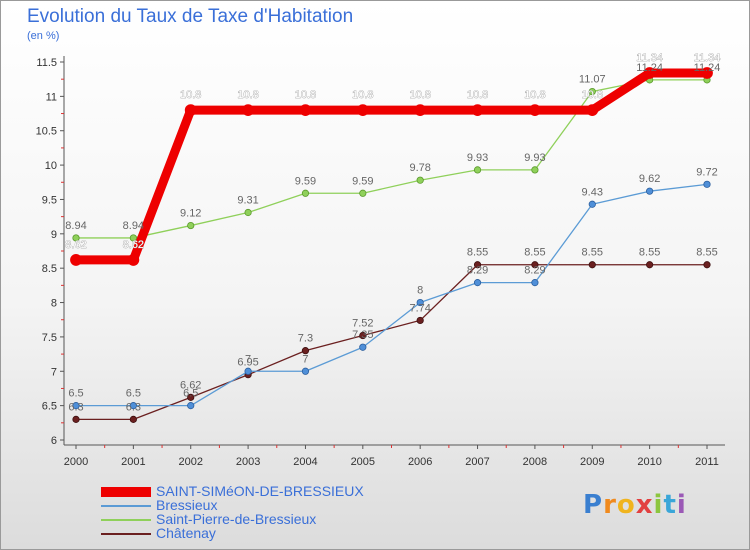  Describe the element at coordinates (707, 462) in the screenshot. I see `x-tick-label: 2011` at that location.